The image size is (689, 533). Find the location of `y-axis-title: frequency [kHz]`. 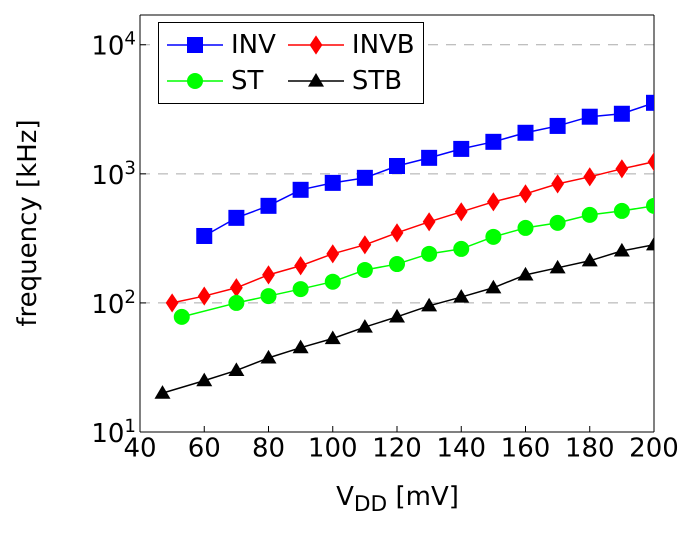

y-axis-title: frequency [kHz] is located at coordinates (28, 223).